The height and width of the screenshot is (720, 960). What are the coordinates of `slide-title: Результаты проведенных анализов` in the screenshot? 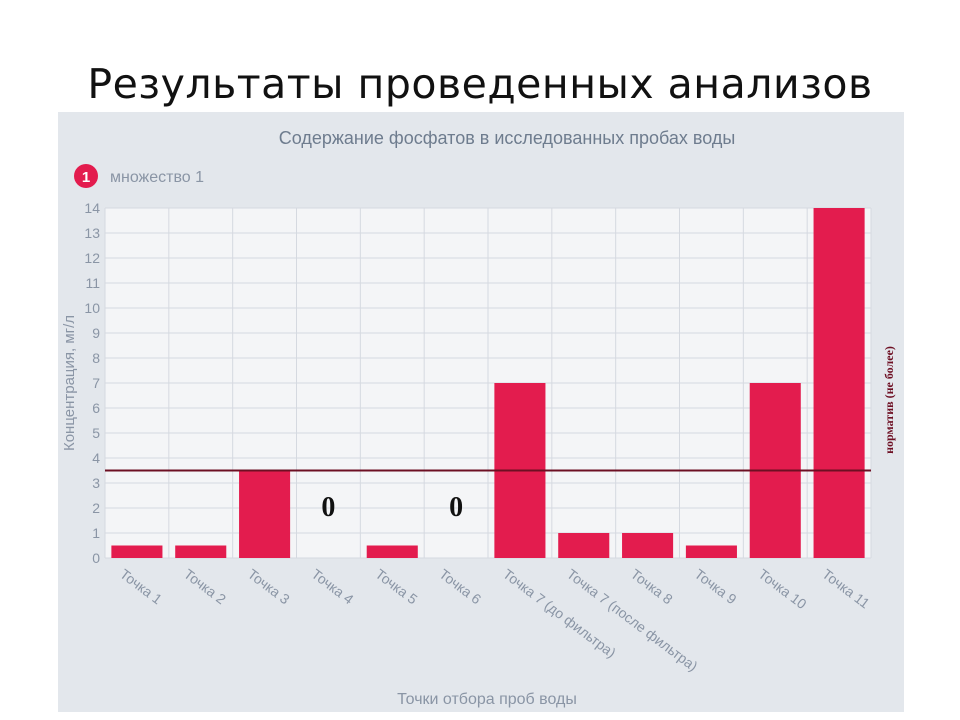 It's located at (480, 84).